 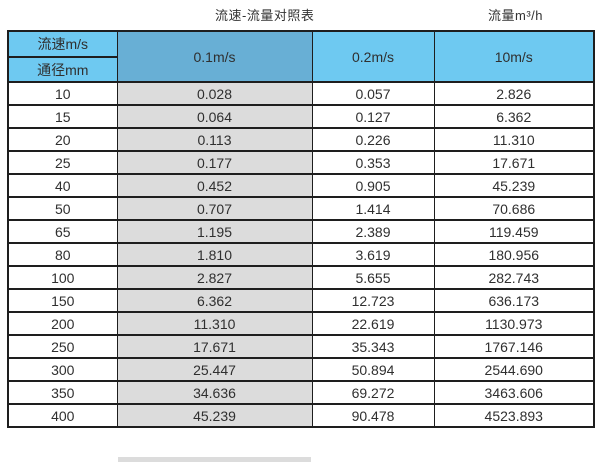 I want to click on flow-cell-0-2ms: 22.619, so click(x=373, y=323).